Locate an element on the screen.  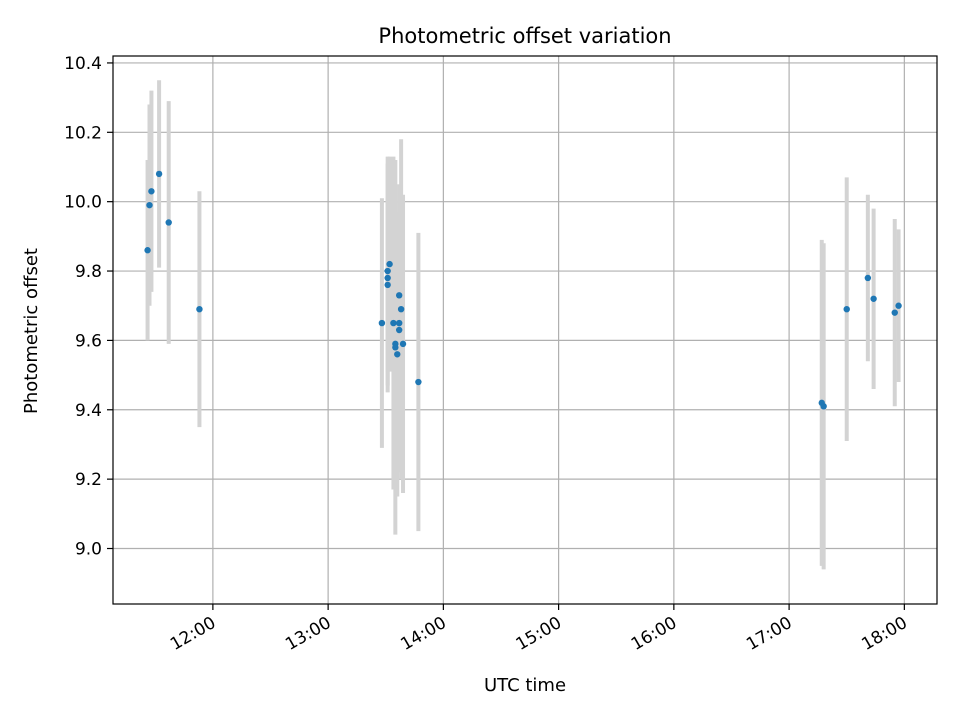
y-tick-label: 9.0 is located at coordinates (88, 550).